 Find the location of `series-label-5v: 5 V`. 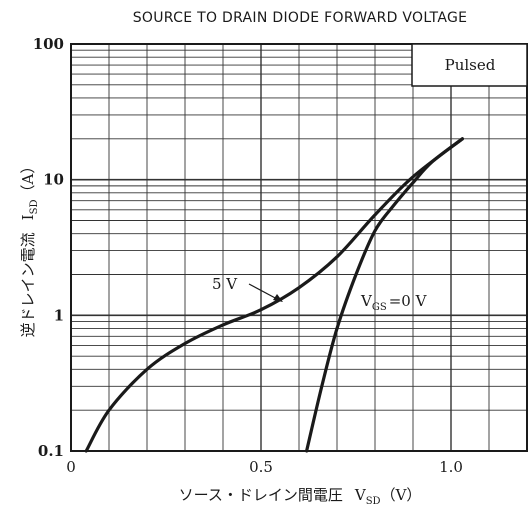

series-label-5v: 5 V is located at coordinates (225, 284).